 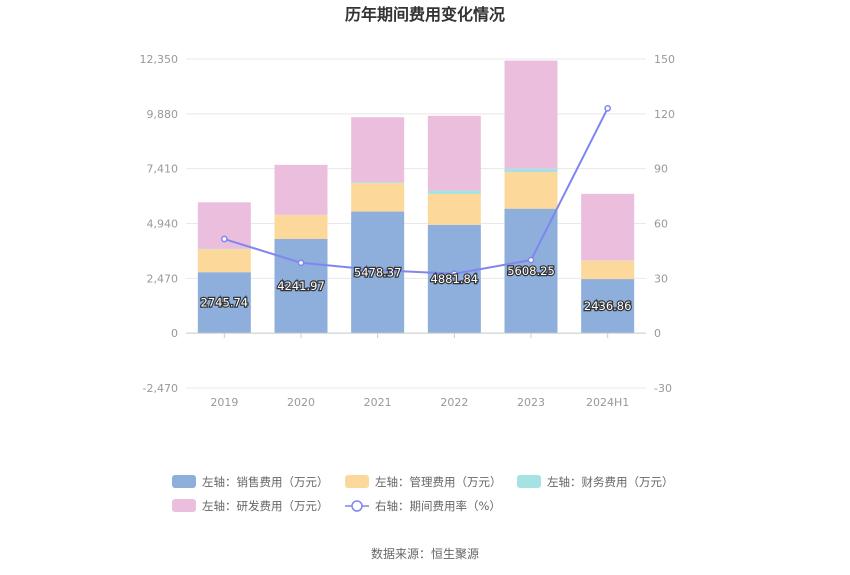 What do you see at coordinates (438, 506) in the screenshot?
I see `legend-label: 右轴：期间费用率（%）` at bounding box center [438, 506].